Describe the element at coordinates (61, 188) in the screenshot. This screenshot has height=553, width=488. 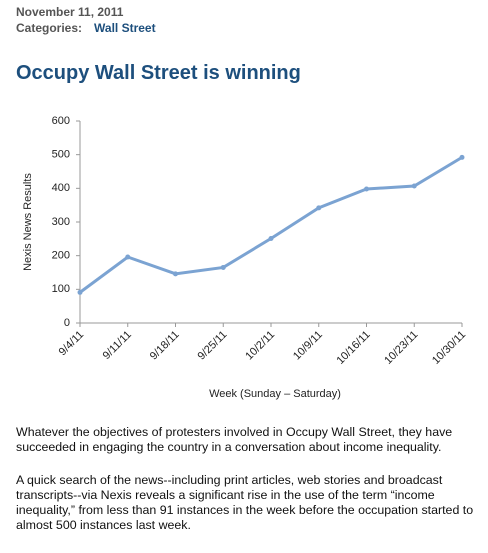
I see `y-tick-label: 400` at that location.